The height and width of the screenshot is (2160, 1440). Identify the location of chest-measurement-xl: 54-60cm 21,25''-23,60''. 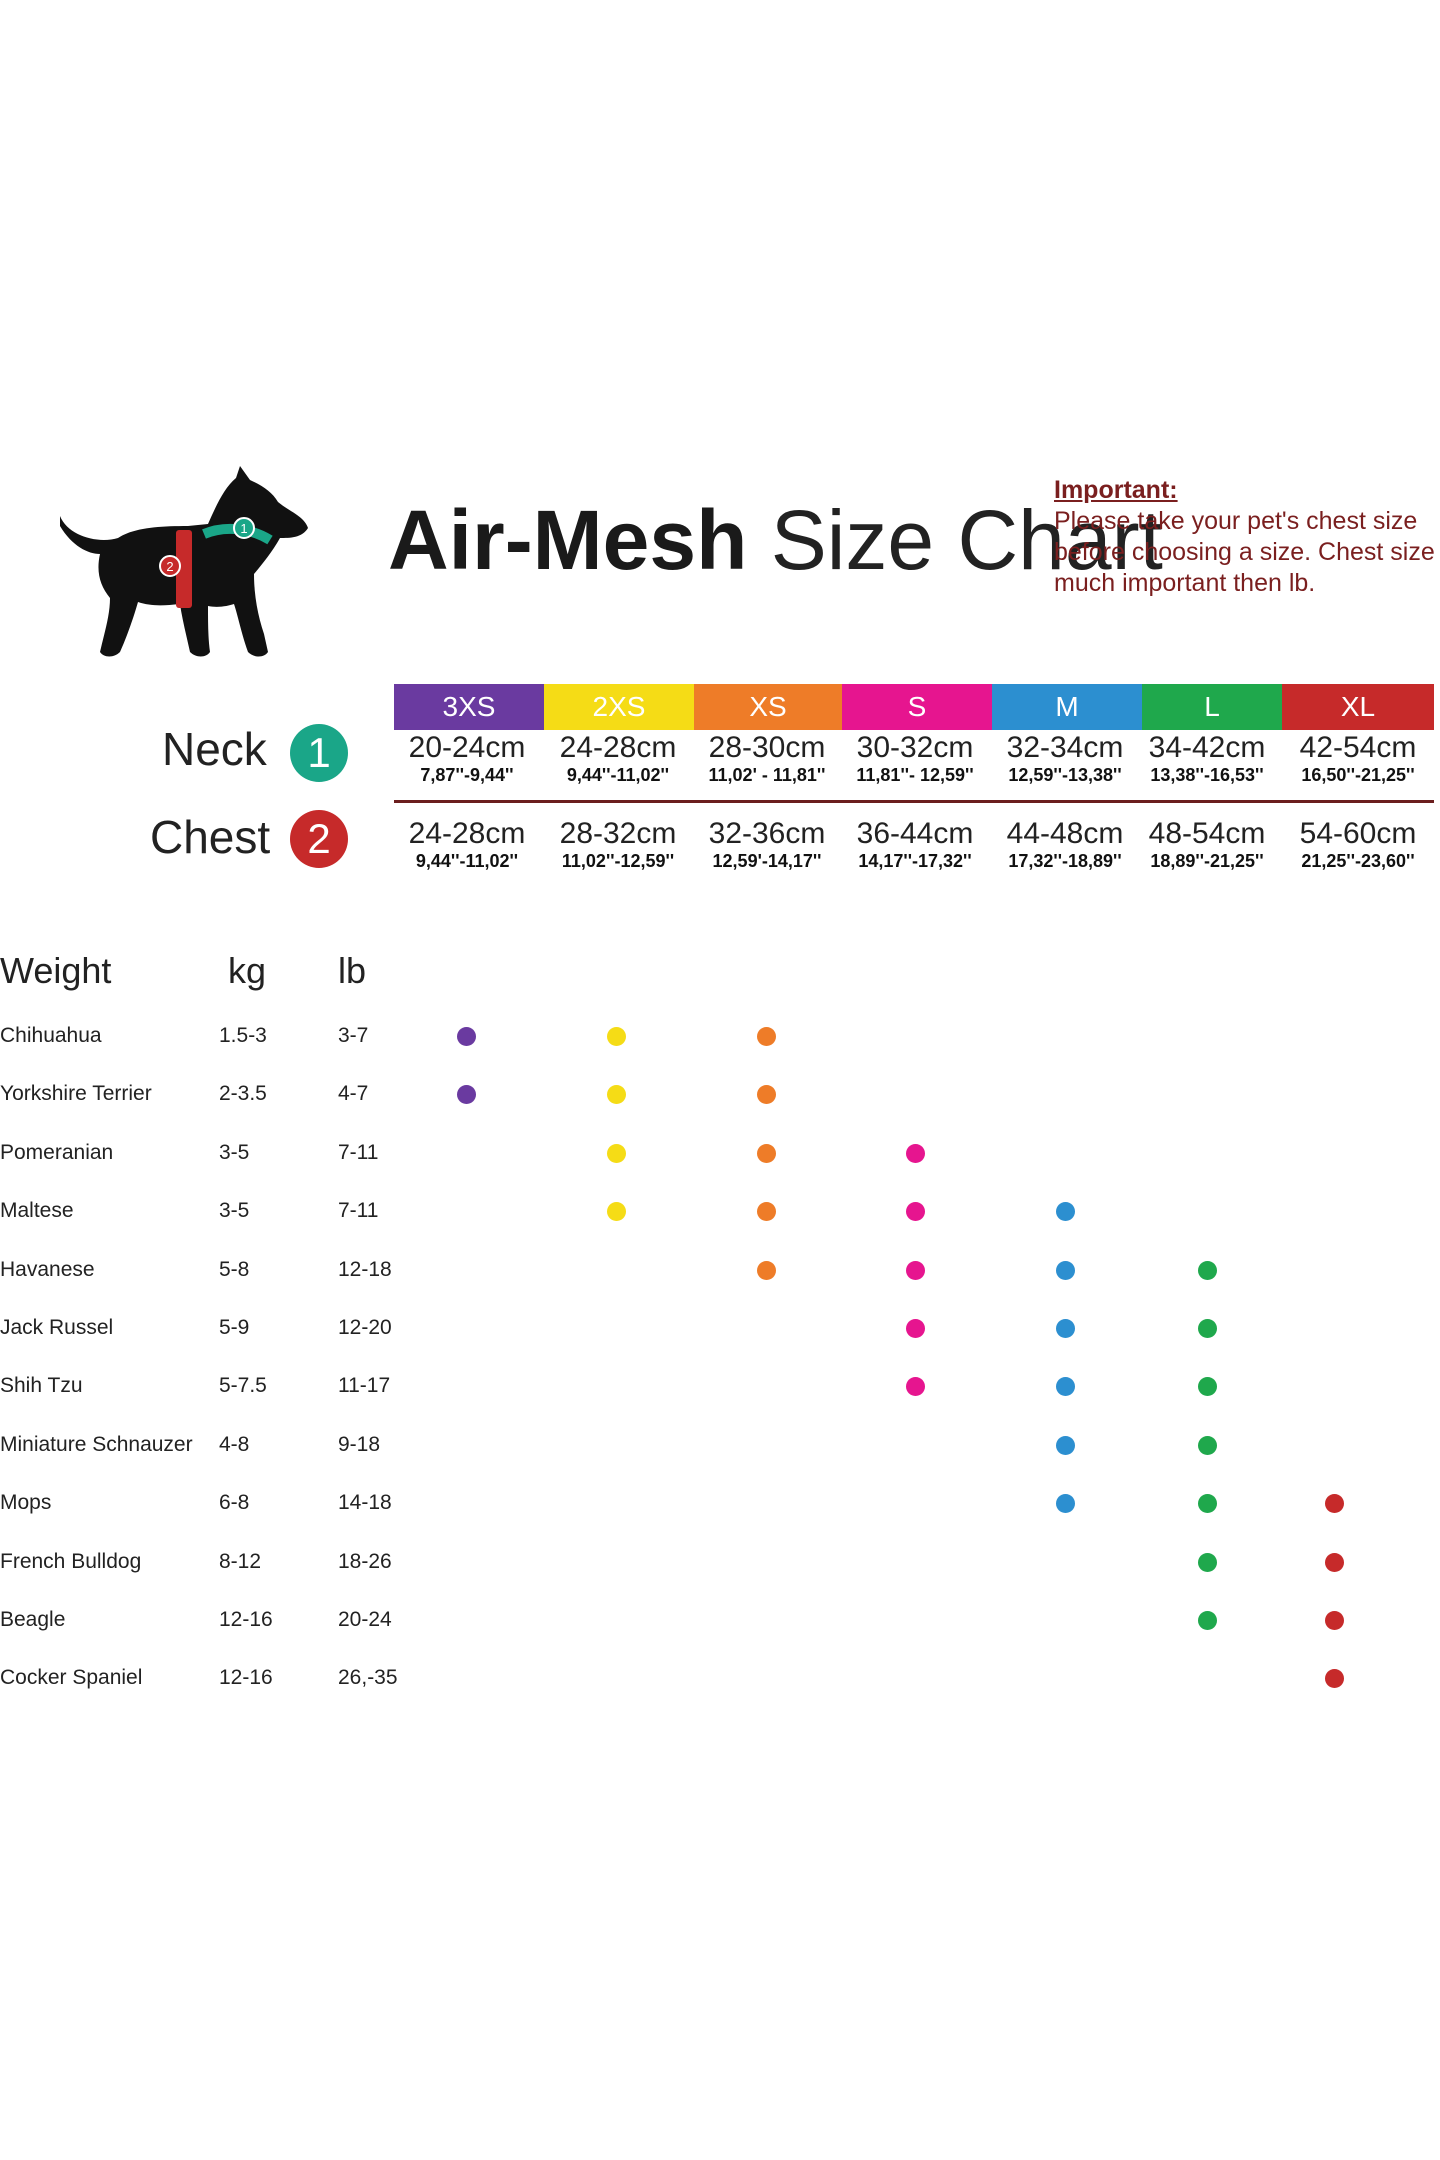
(1358, 845).